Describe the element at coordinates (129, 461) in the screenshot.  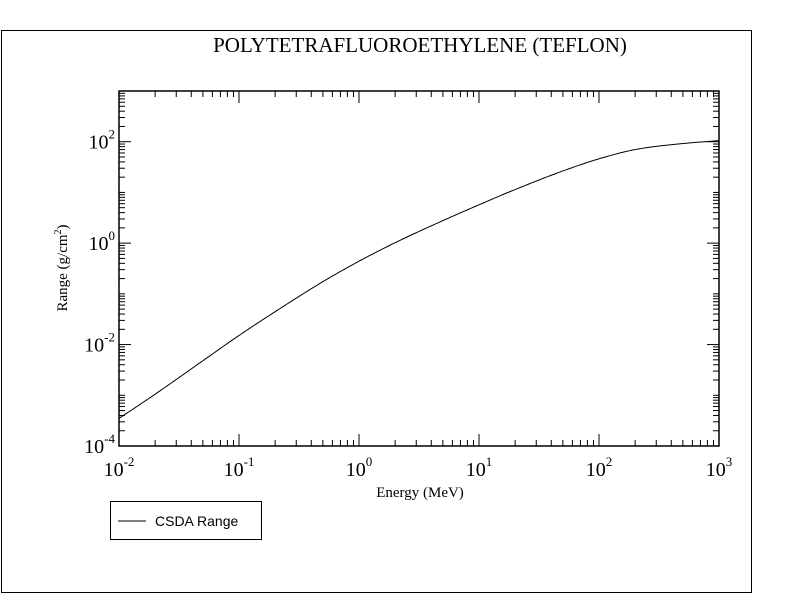
I see `x-tick-label-exponent: -2` at that location.